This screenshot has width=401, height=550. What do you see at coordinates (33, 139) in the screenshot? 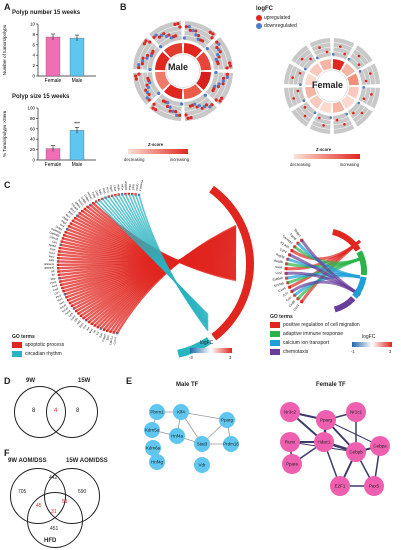
I see `y-tick-label: 40` at bounding box center [33, 139].